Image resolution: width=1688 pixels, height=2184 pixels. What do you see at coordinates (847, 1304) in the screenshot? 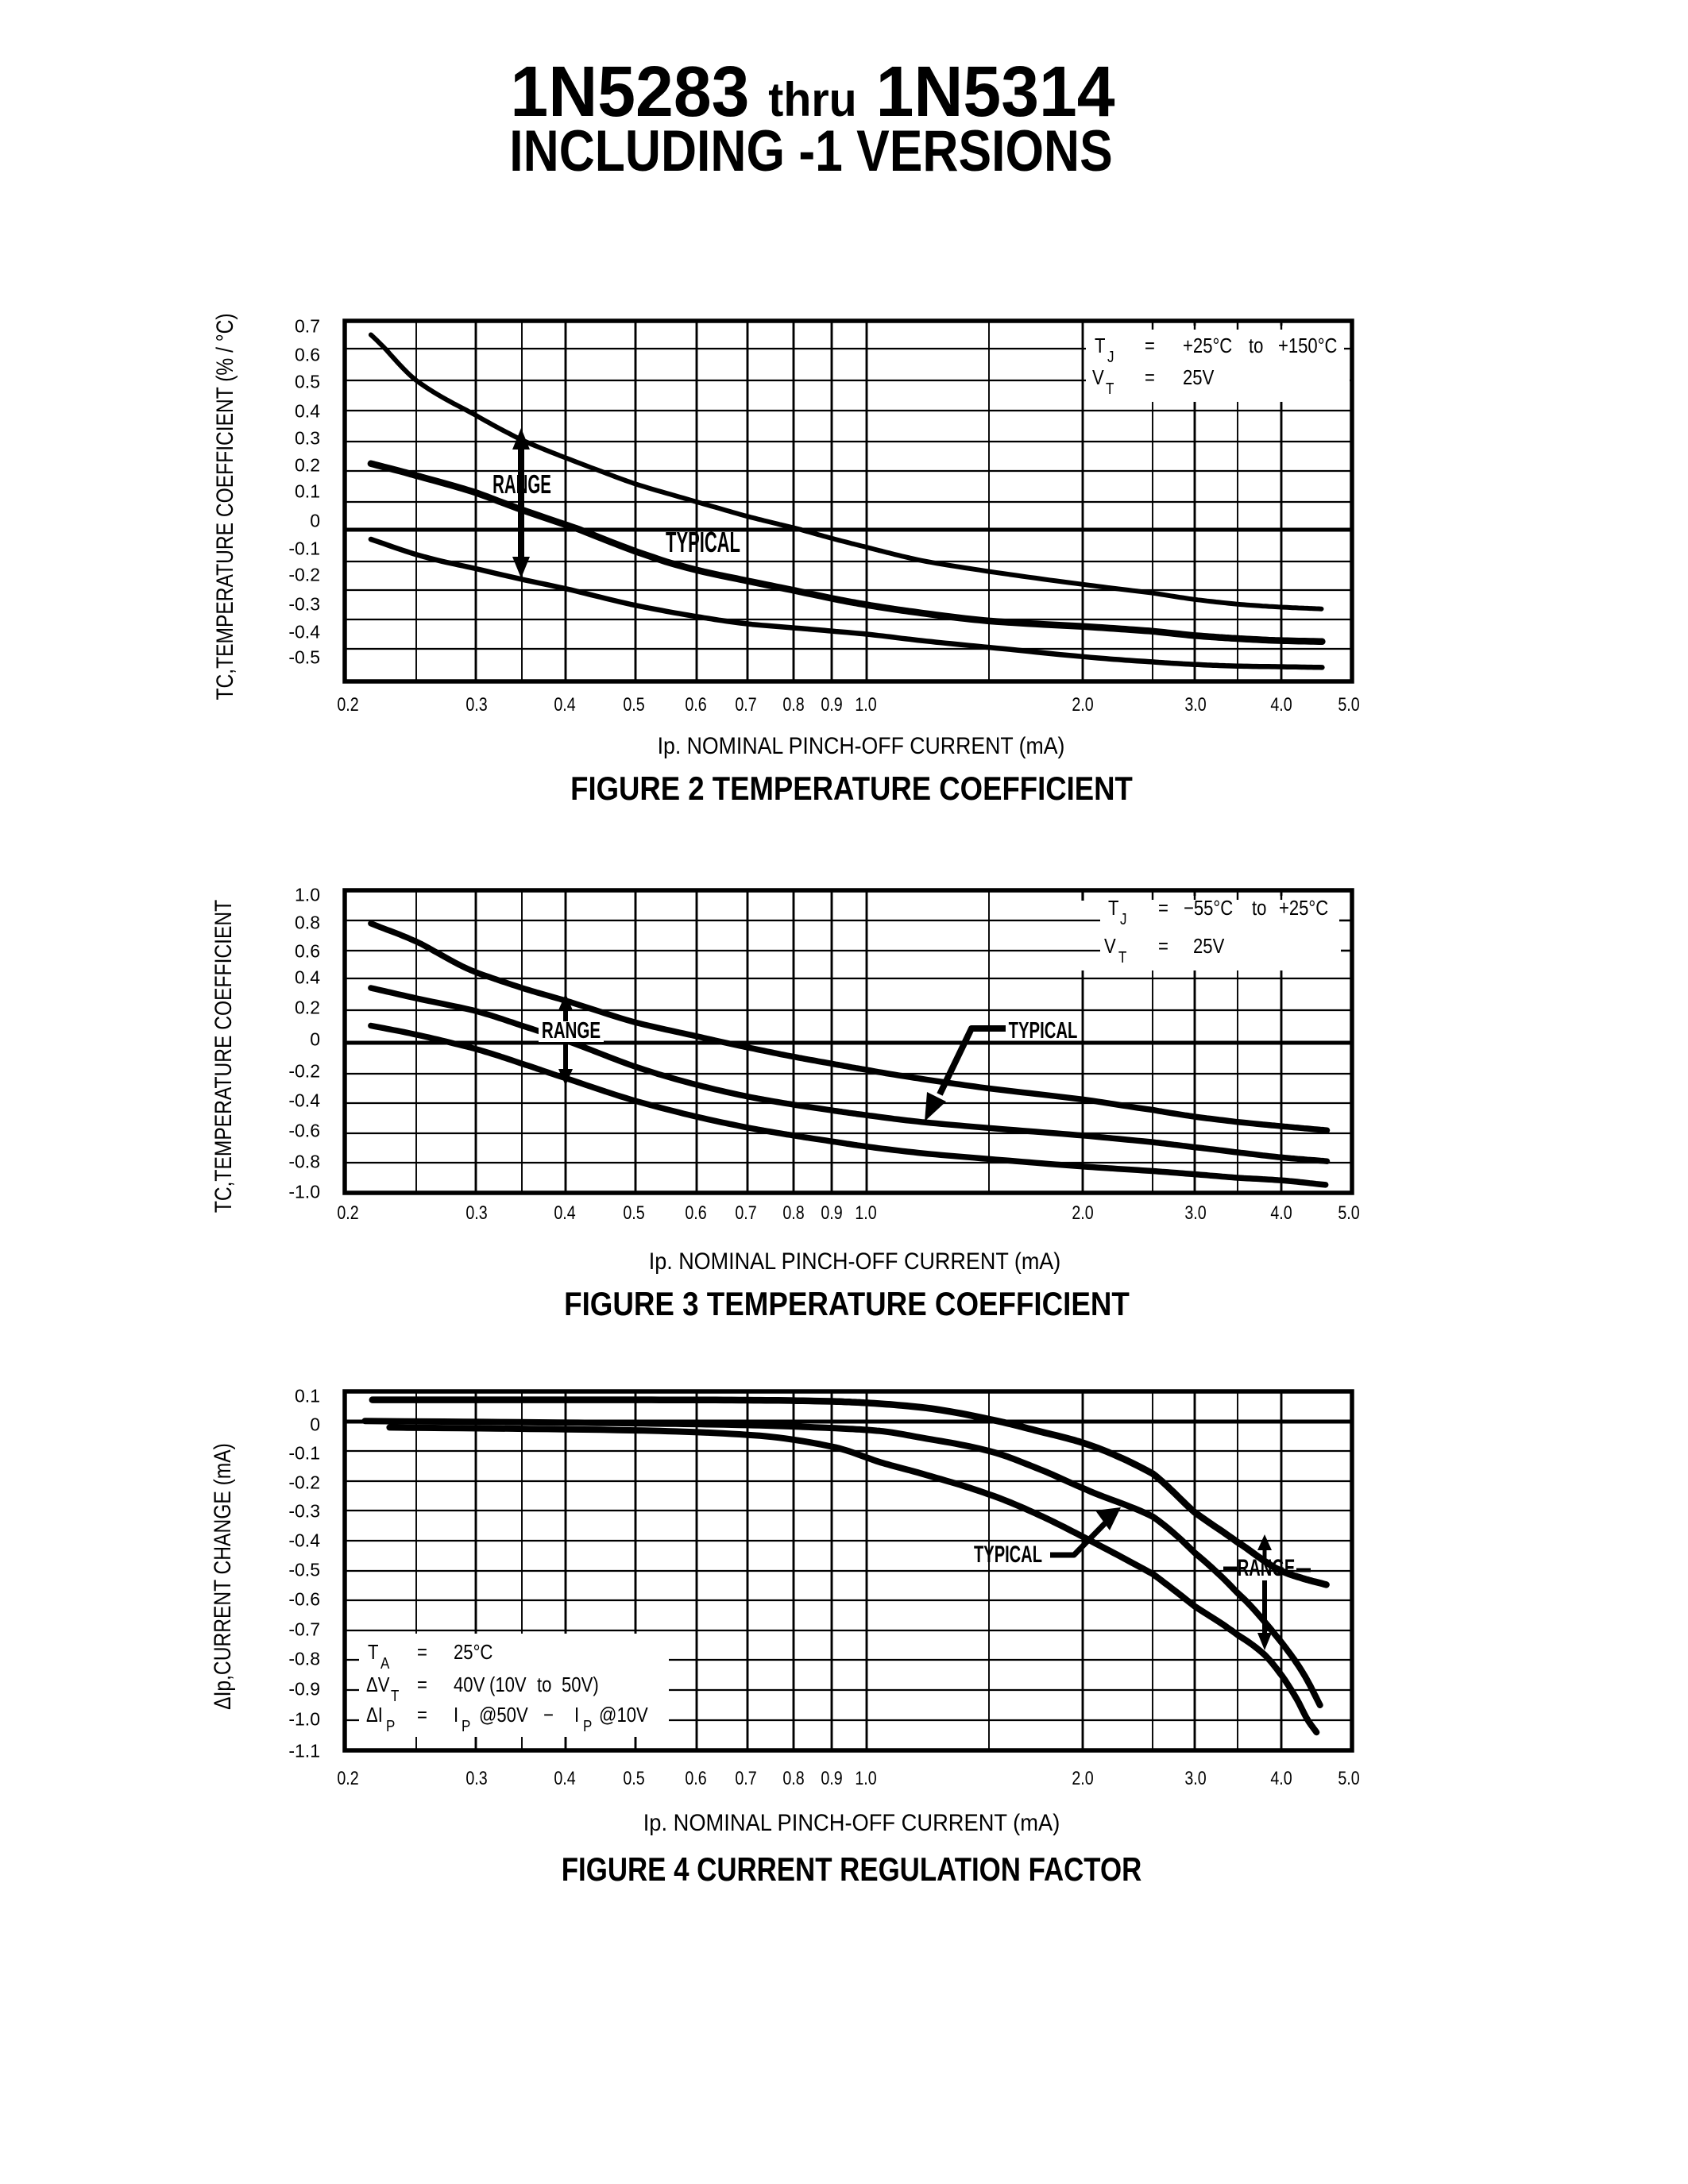
I see `svg-text:FIGURE 3 TEMPERATURE COEFFICIE: FIGURE 3 TEMPERATURE COEFFICIENT` at bounding box center [847, 1304].